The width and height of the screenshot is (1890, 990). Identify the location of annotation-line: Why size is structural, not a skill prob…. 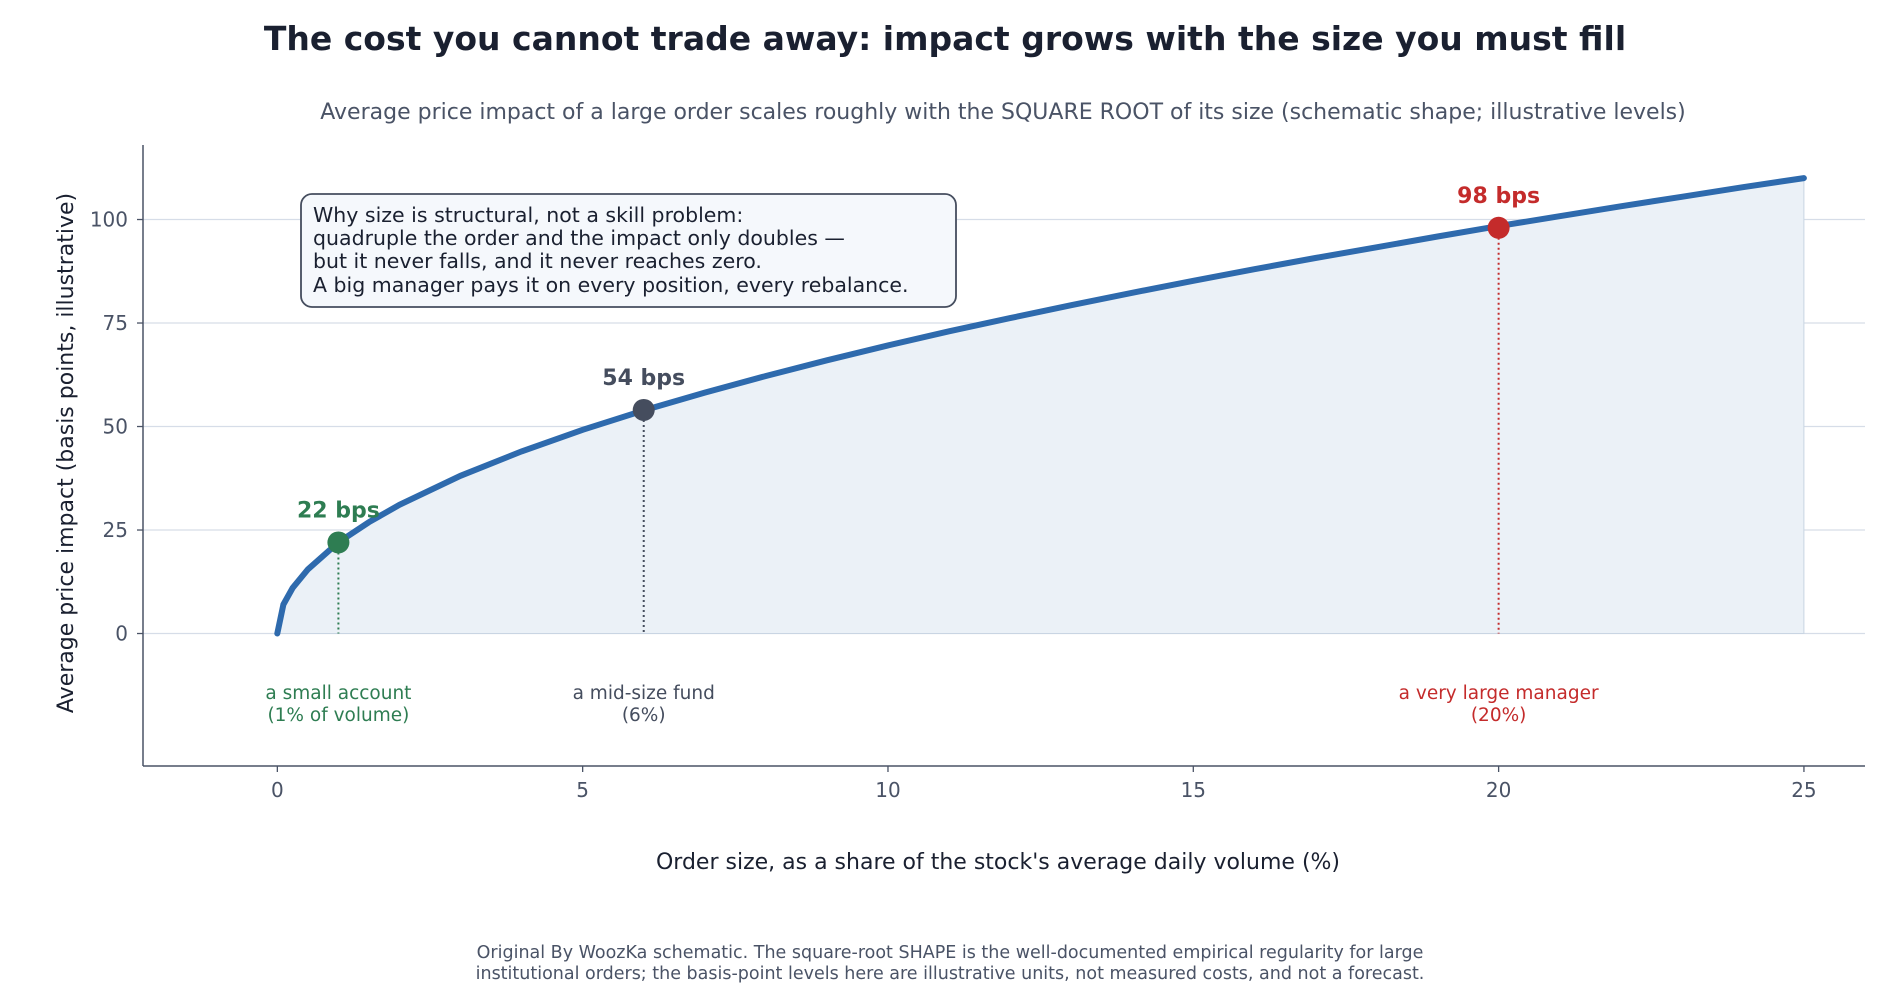
(528, 215).